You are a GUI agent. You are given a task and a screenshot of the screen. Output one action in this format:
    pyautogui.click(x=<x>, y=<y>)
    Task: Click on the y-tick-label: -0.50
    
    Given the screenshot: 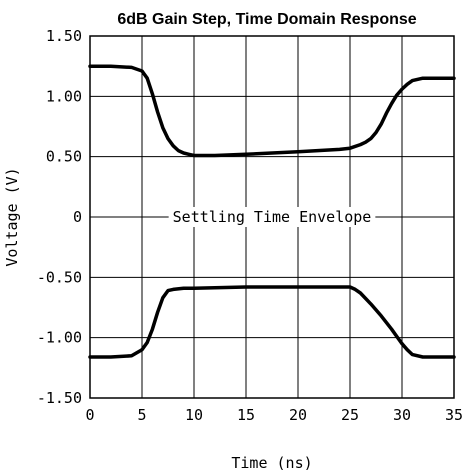 What is the action you would take?
    pyautogui.click(x=59, y=277)
    